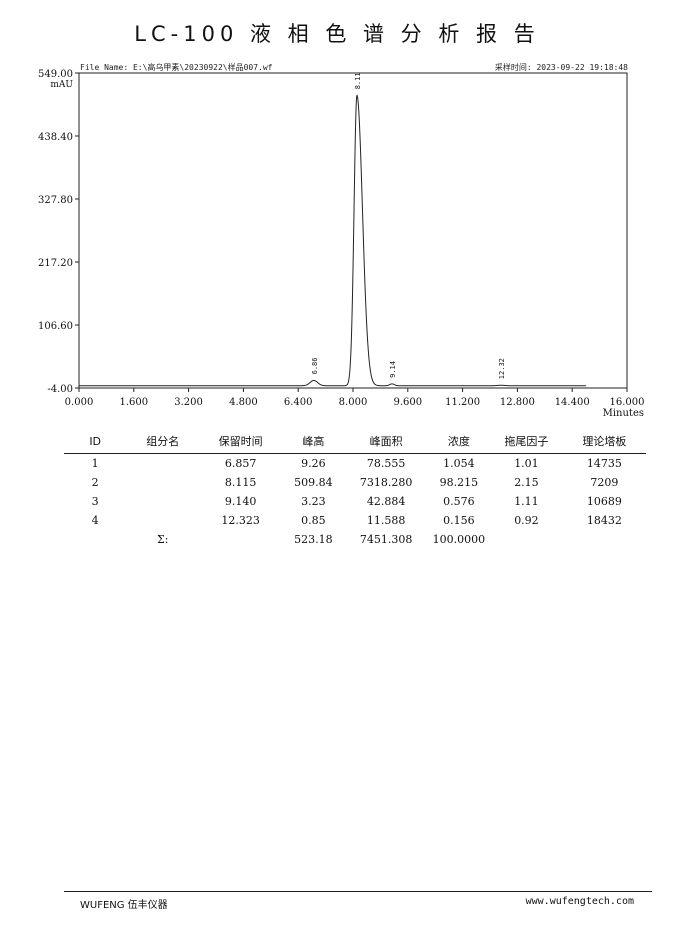 The image size is (674, 938). Describe the element at coordinates (55, 263) in the screenshot. I see `y-tick-label: 217.20` at that location.